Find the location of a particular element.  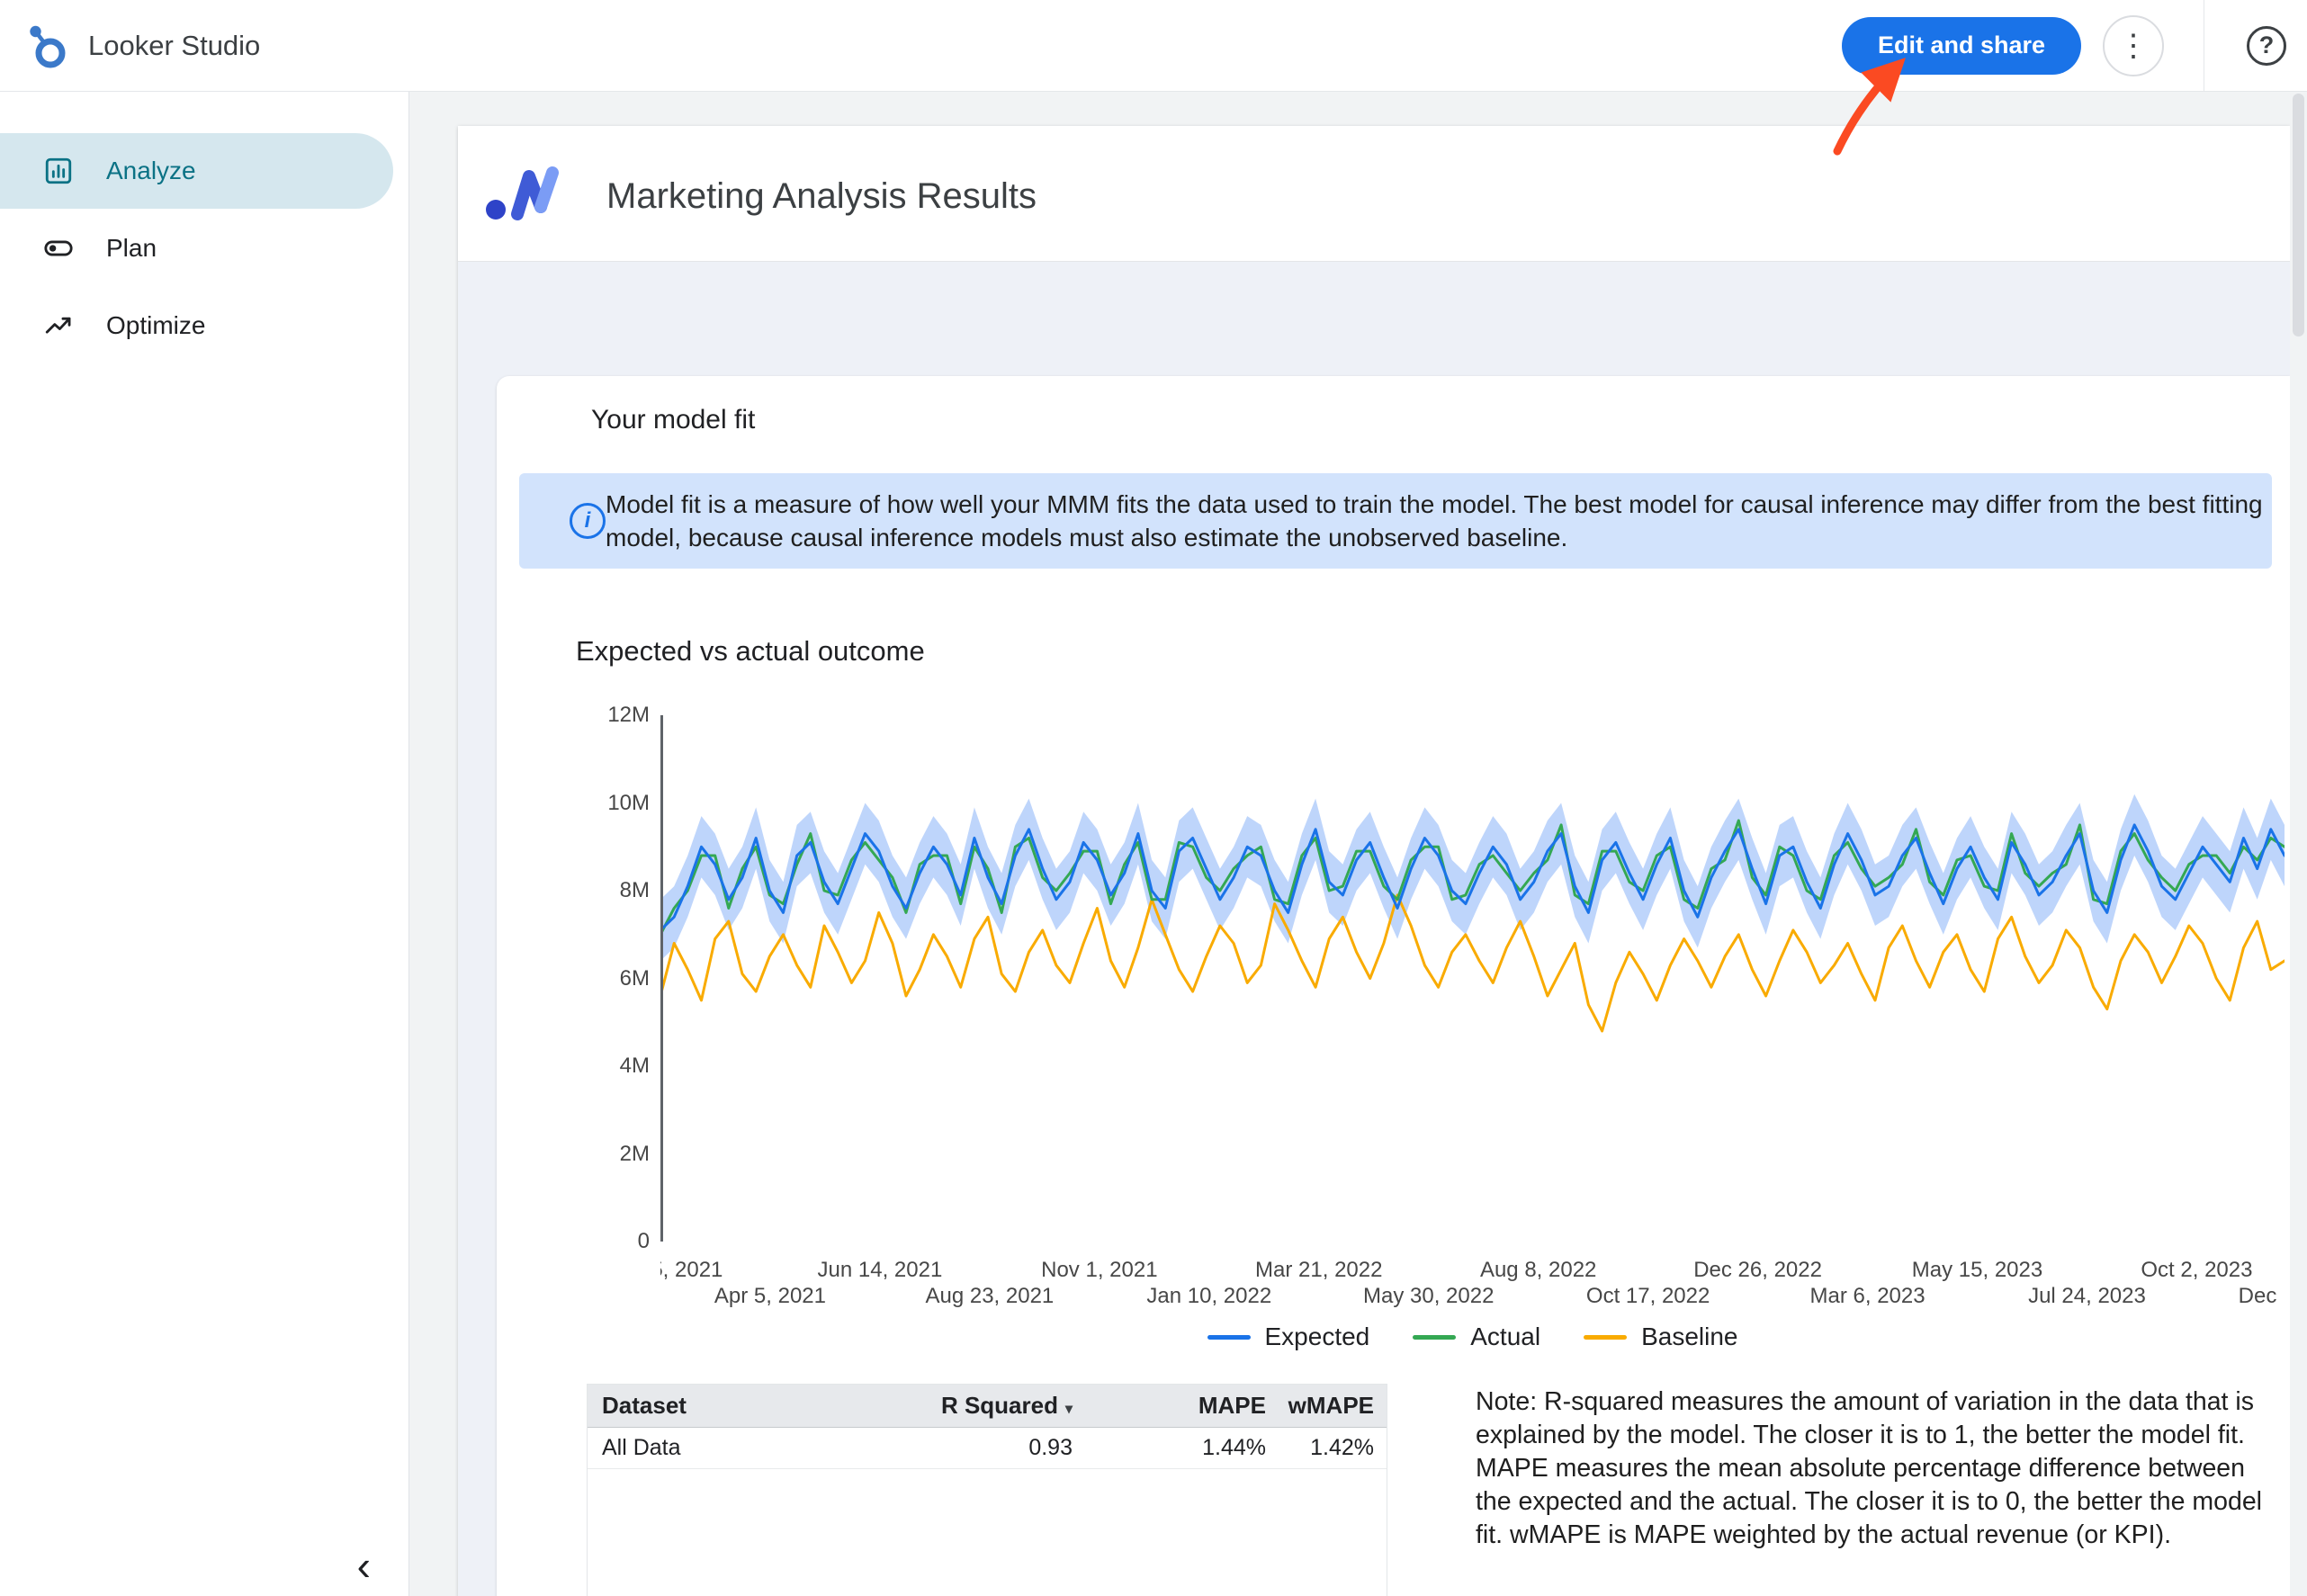

series-line-expected is located at coordinates (1472, 877).